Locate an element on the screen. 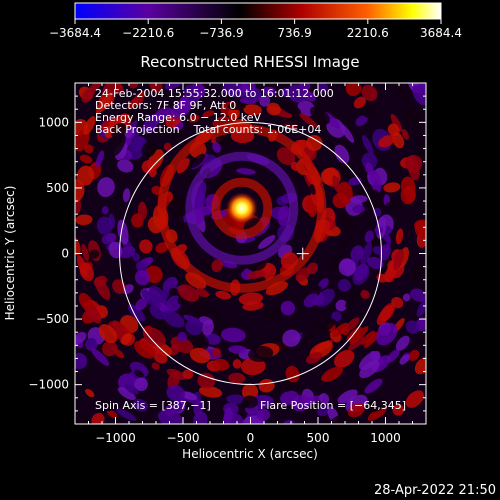  x-tick-label: −500 is located at coordinates (183, 438).